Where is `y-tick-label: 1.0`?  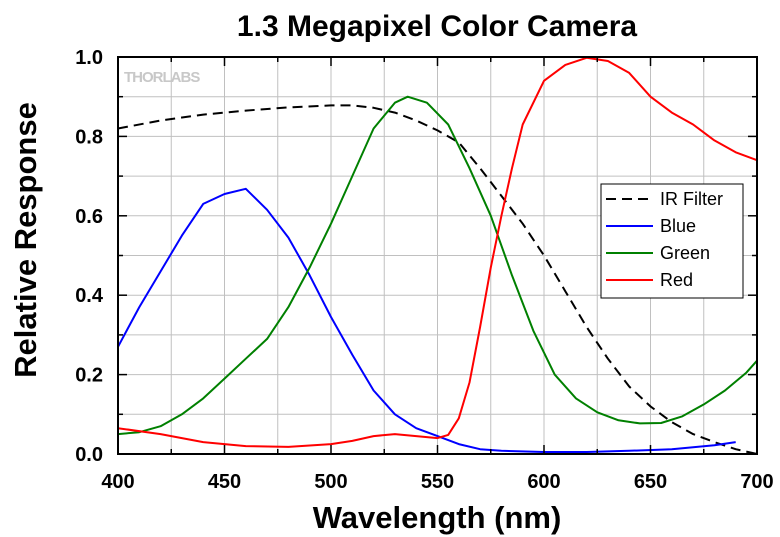 y-tick-label: 1.0 is located at coordinates (89, 58).